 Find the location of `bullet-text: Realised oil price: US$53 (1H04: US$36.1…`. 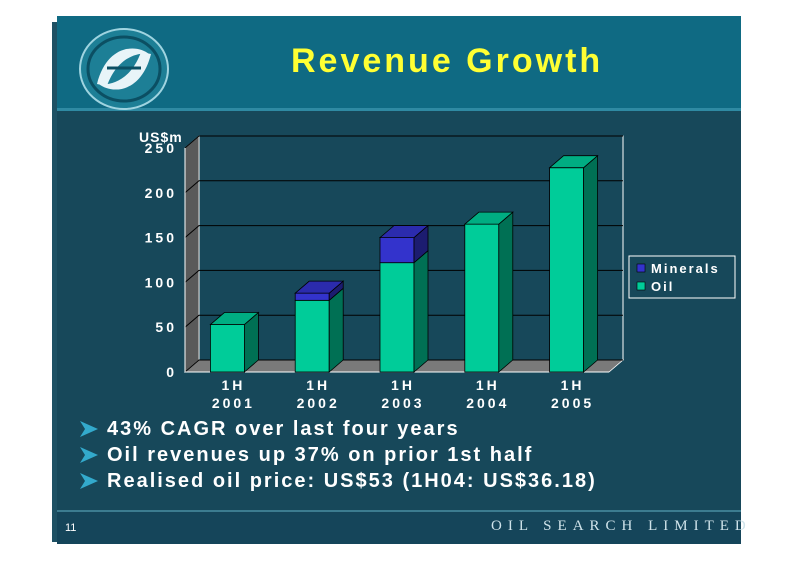

bullet-text: Realised oil price: US$53 (1H04: US$36.1… is located at coordinates (352, 480).